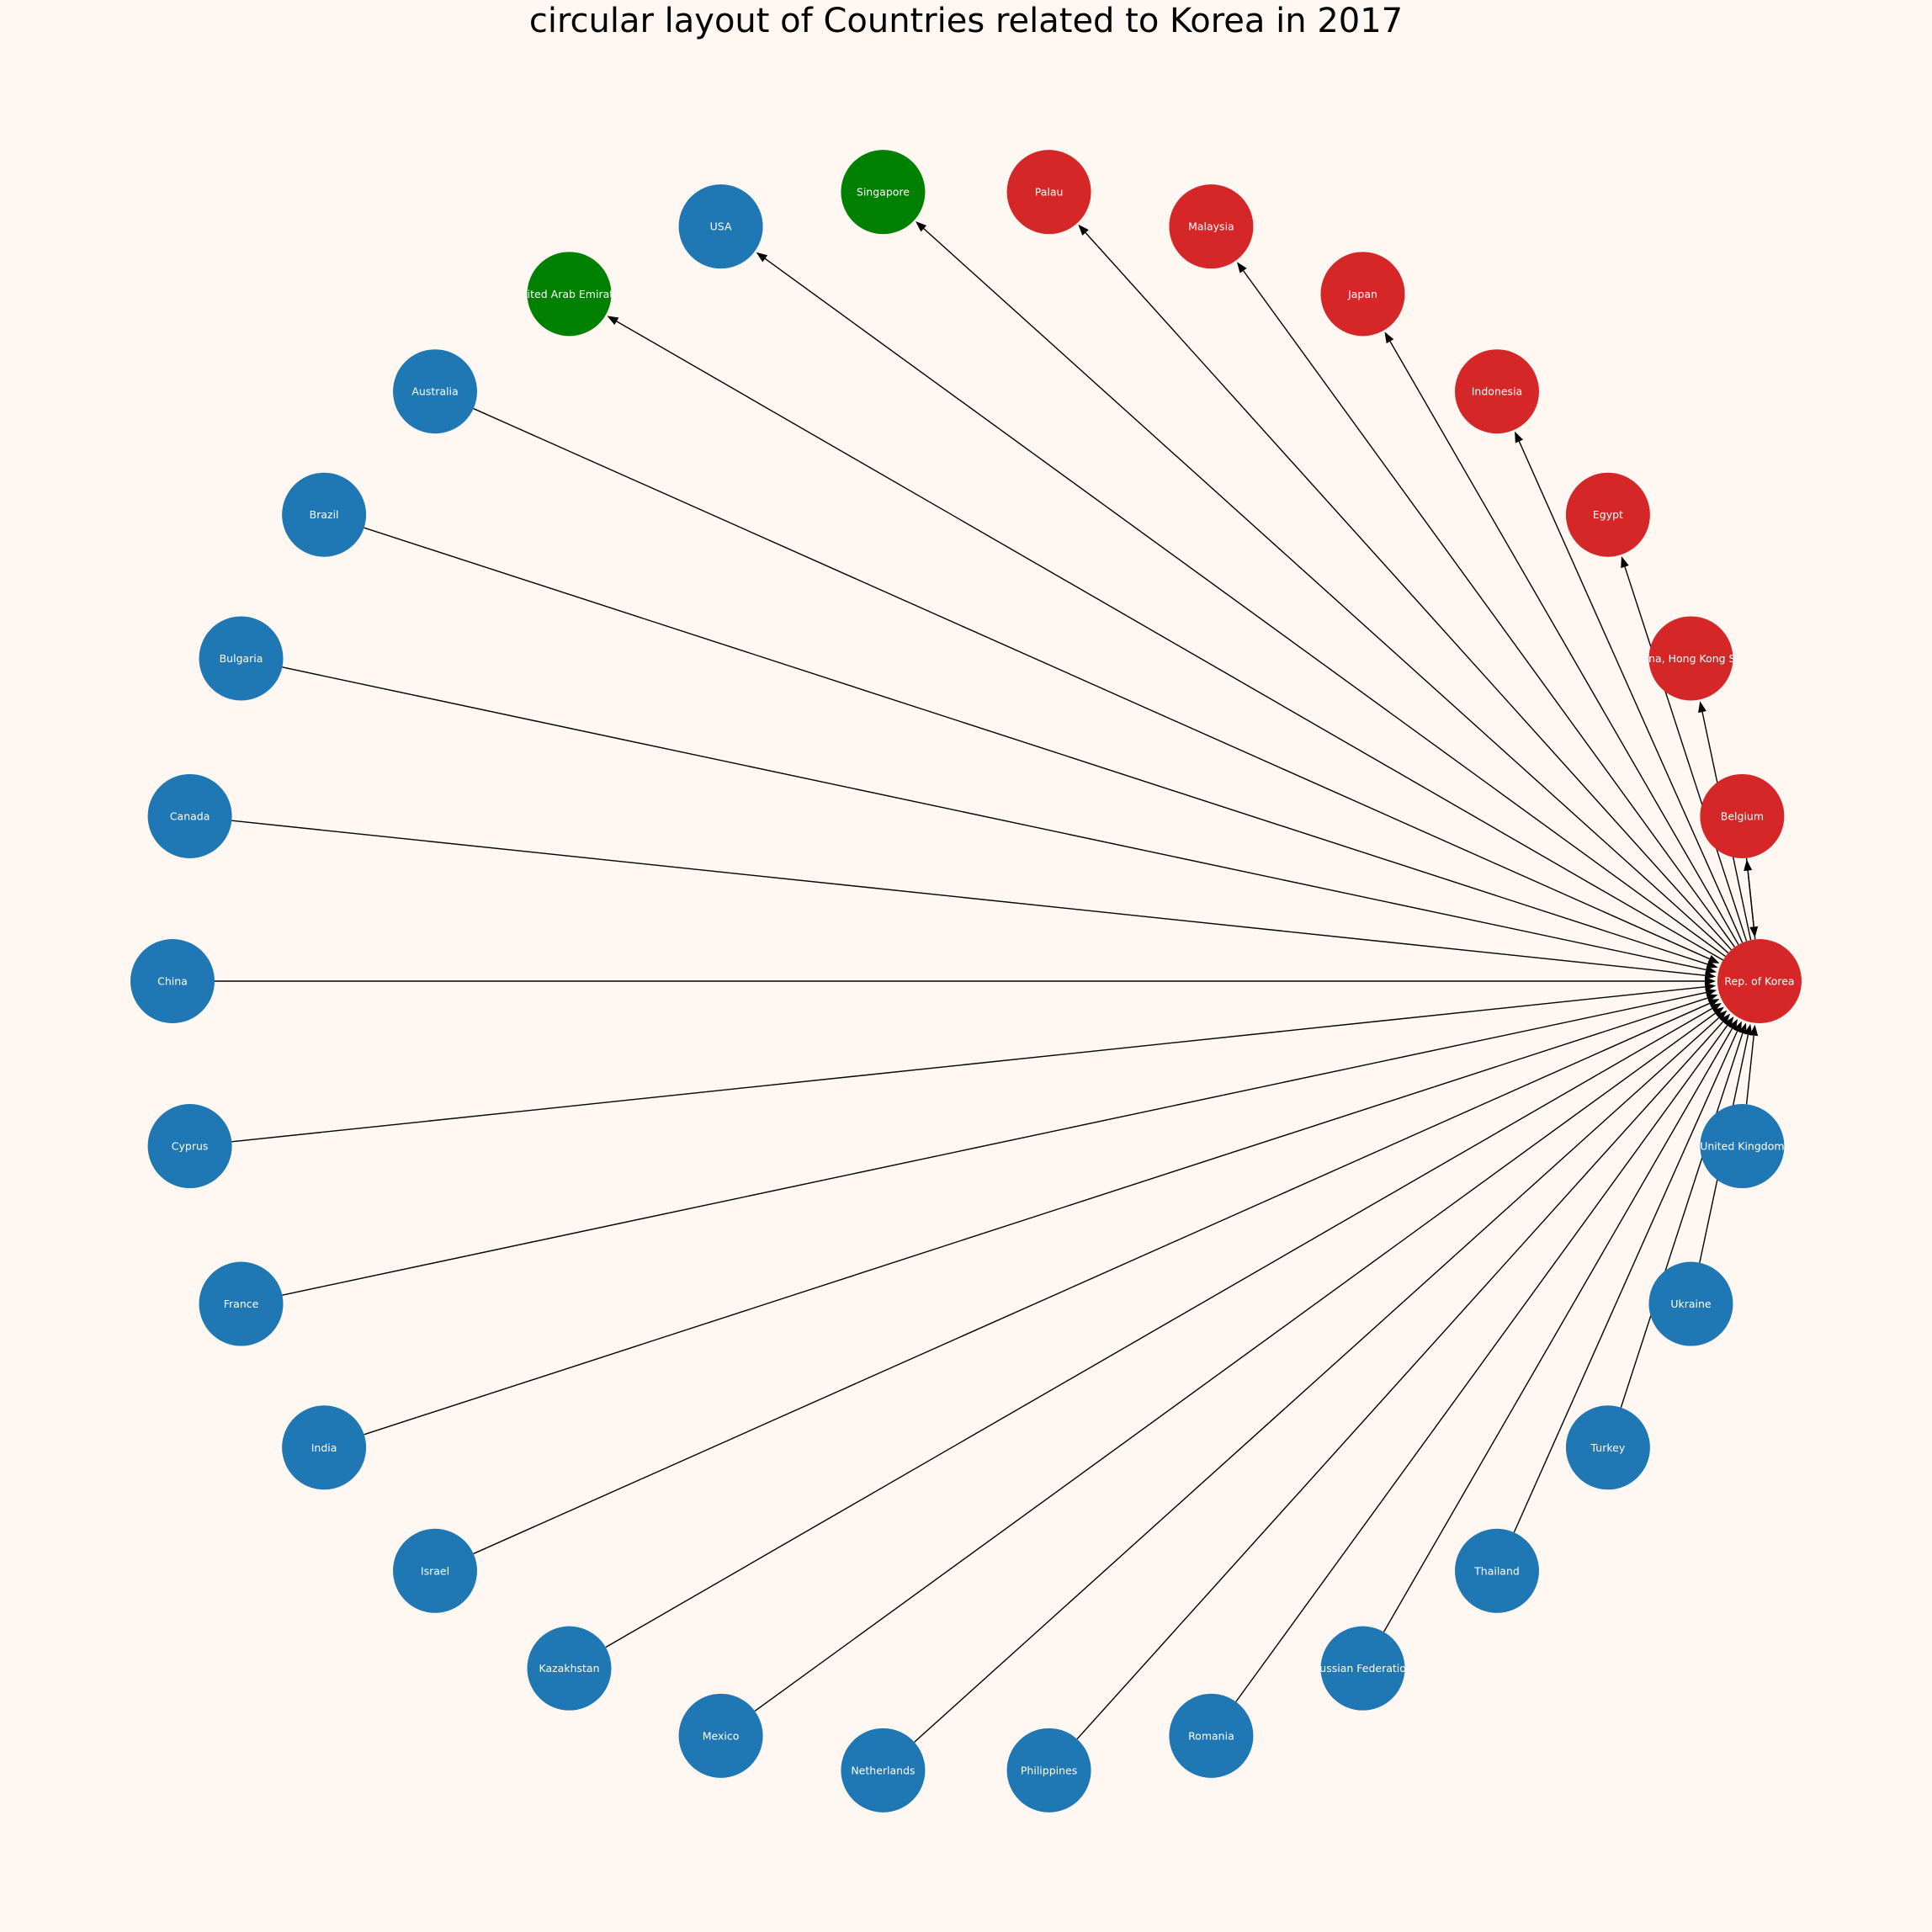 The height and width of the screenshot is (1932, 1932). Describe the element at coordinates (1497, 391) in the screenshot. I see `node-label: Indonesia` at that location.